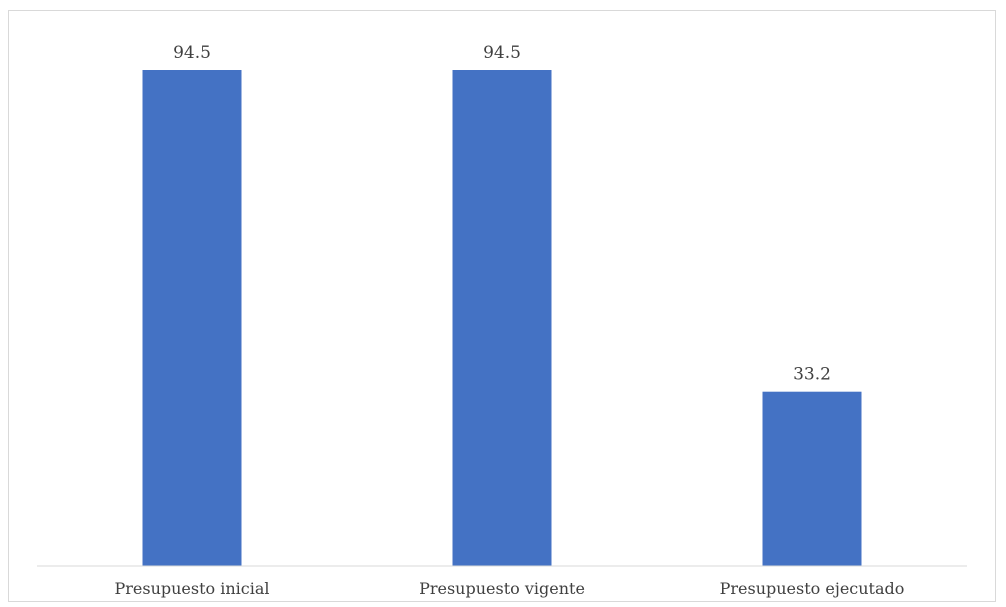  What do you see at coordinates (812, 375) in the screenshot?
I see `data-label-3: 33.2` at bounding box center [812, 375].